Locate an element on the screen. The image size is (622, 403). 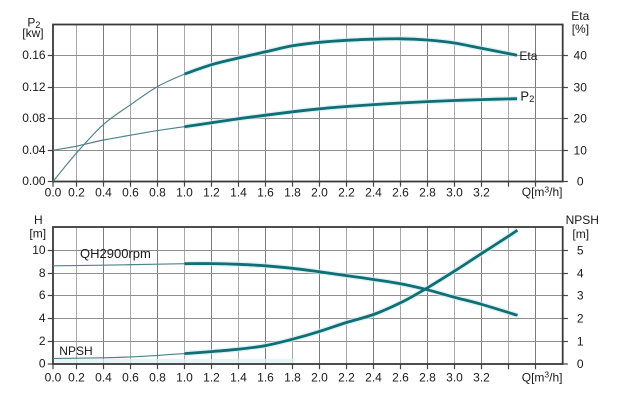
svg-text: 5 is located at coordinates (580, 251).